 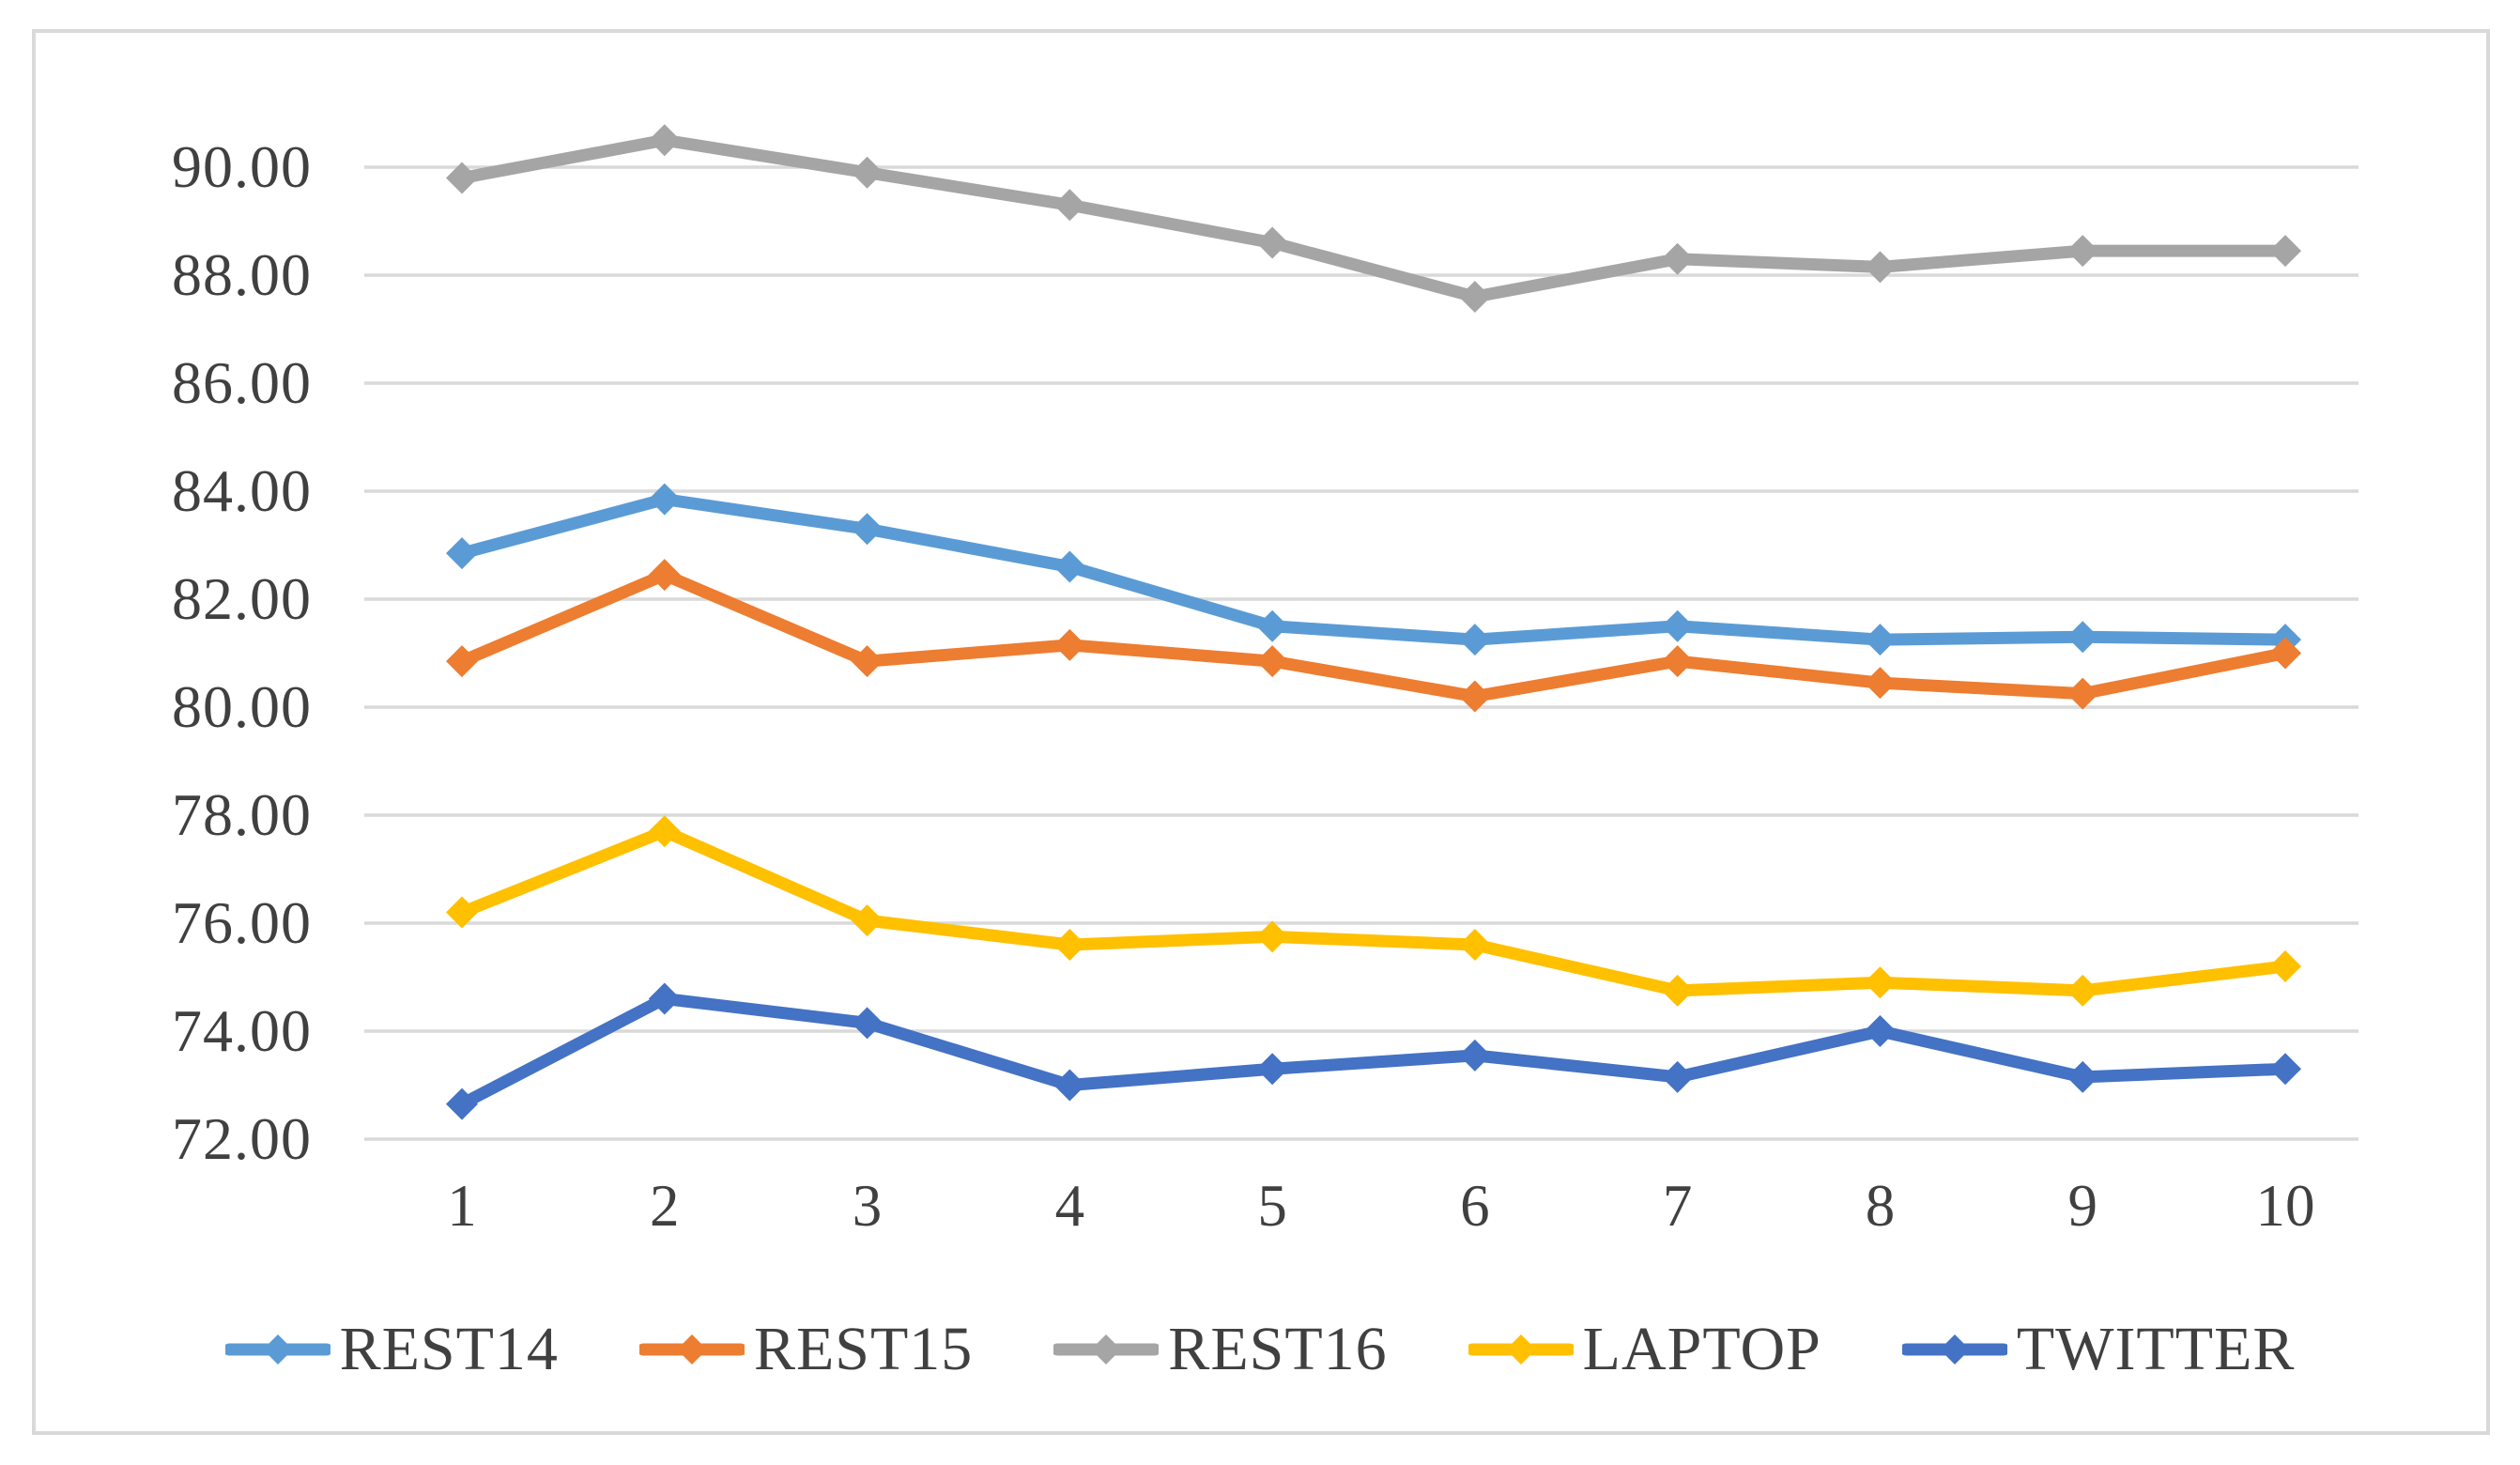 What do you see at coordinates (277, 1349) in the screenshot?
I see `legend-marker-rest14-icon` at bounding box center [277, 1349].